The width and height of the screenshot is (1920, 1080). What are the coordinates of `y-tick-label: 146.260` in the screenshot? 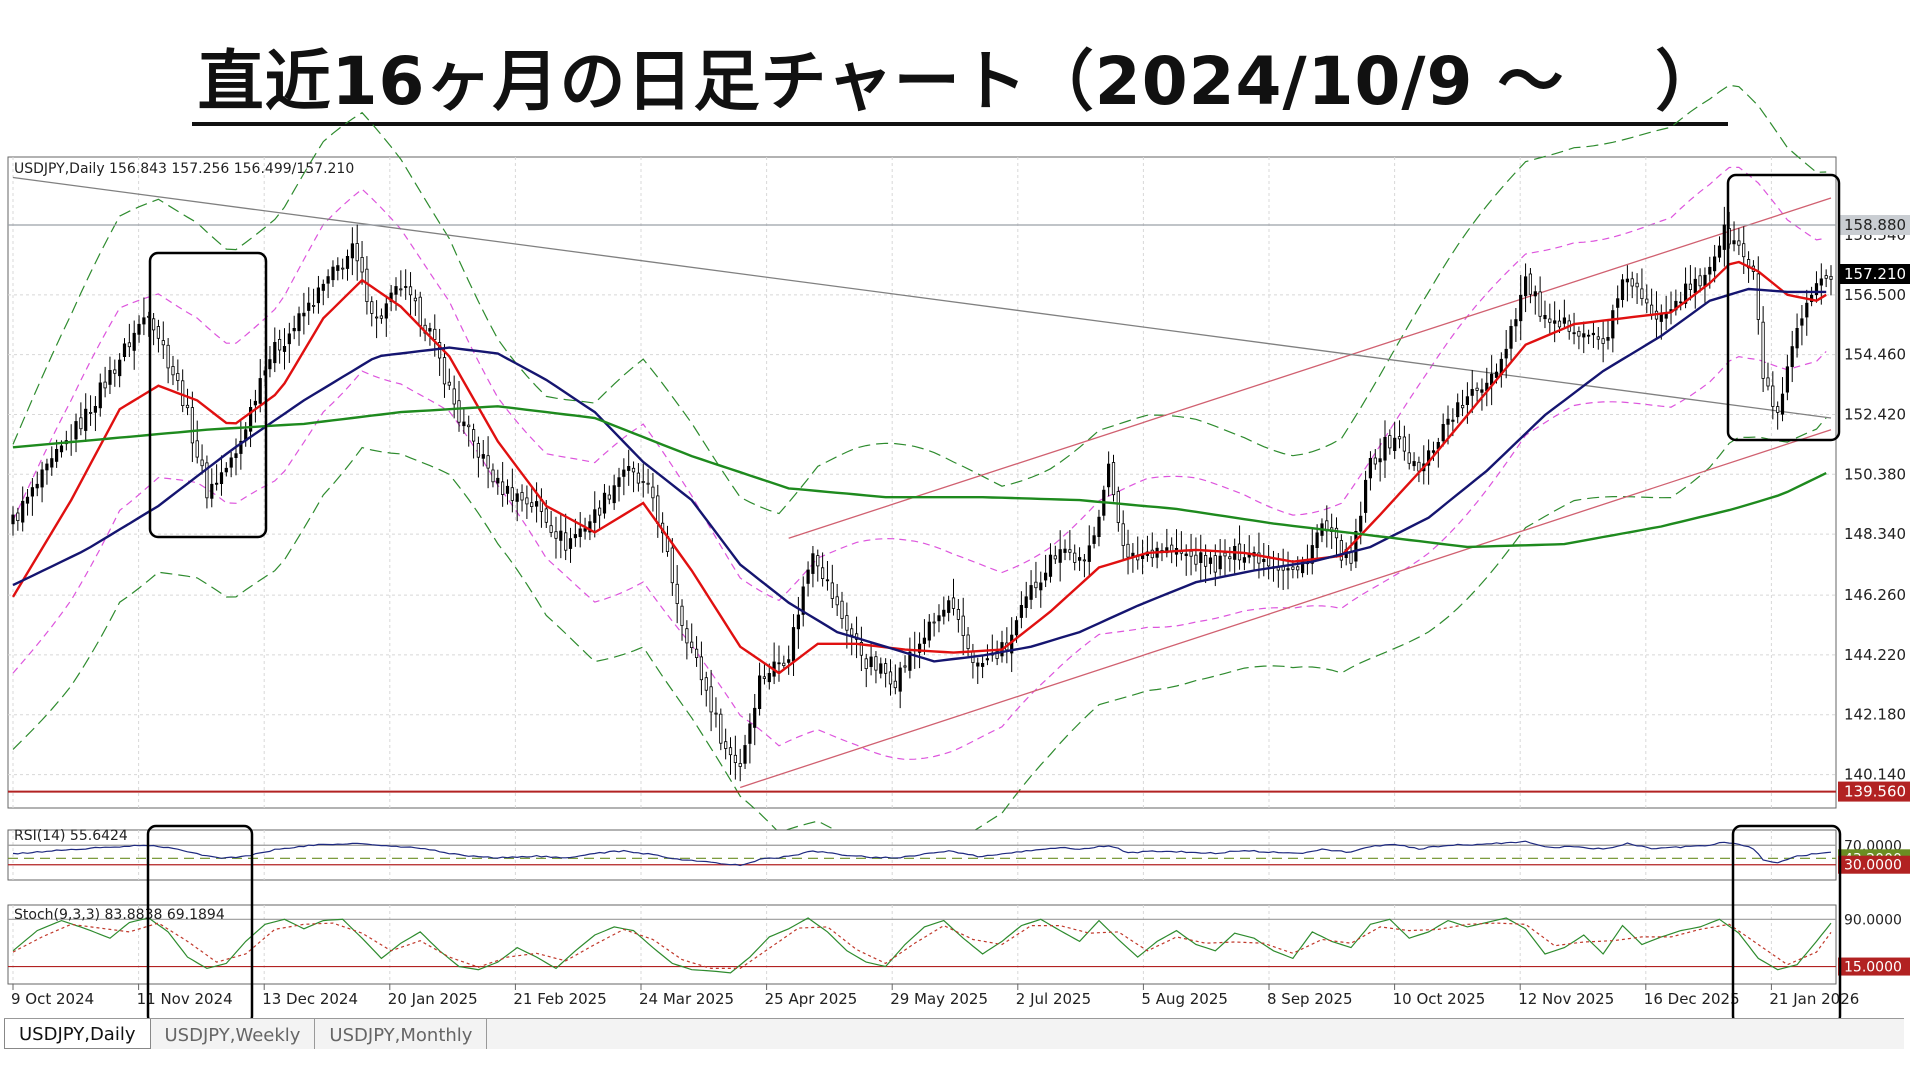 It's located at (1875, 595).